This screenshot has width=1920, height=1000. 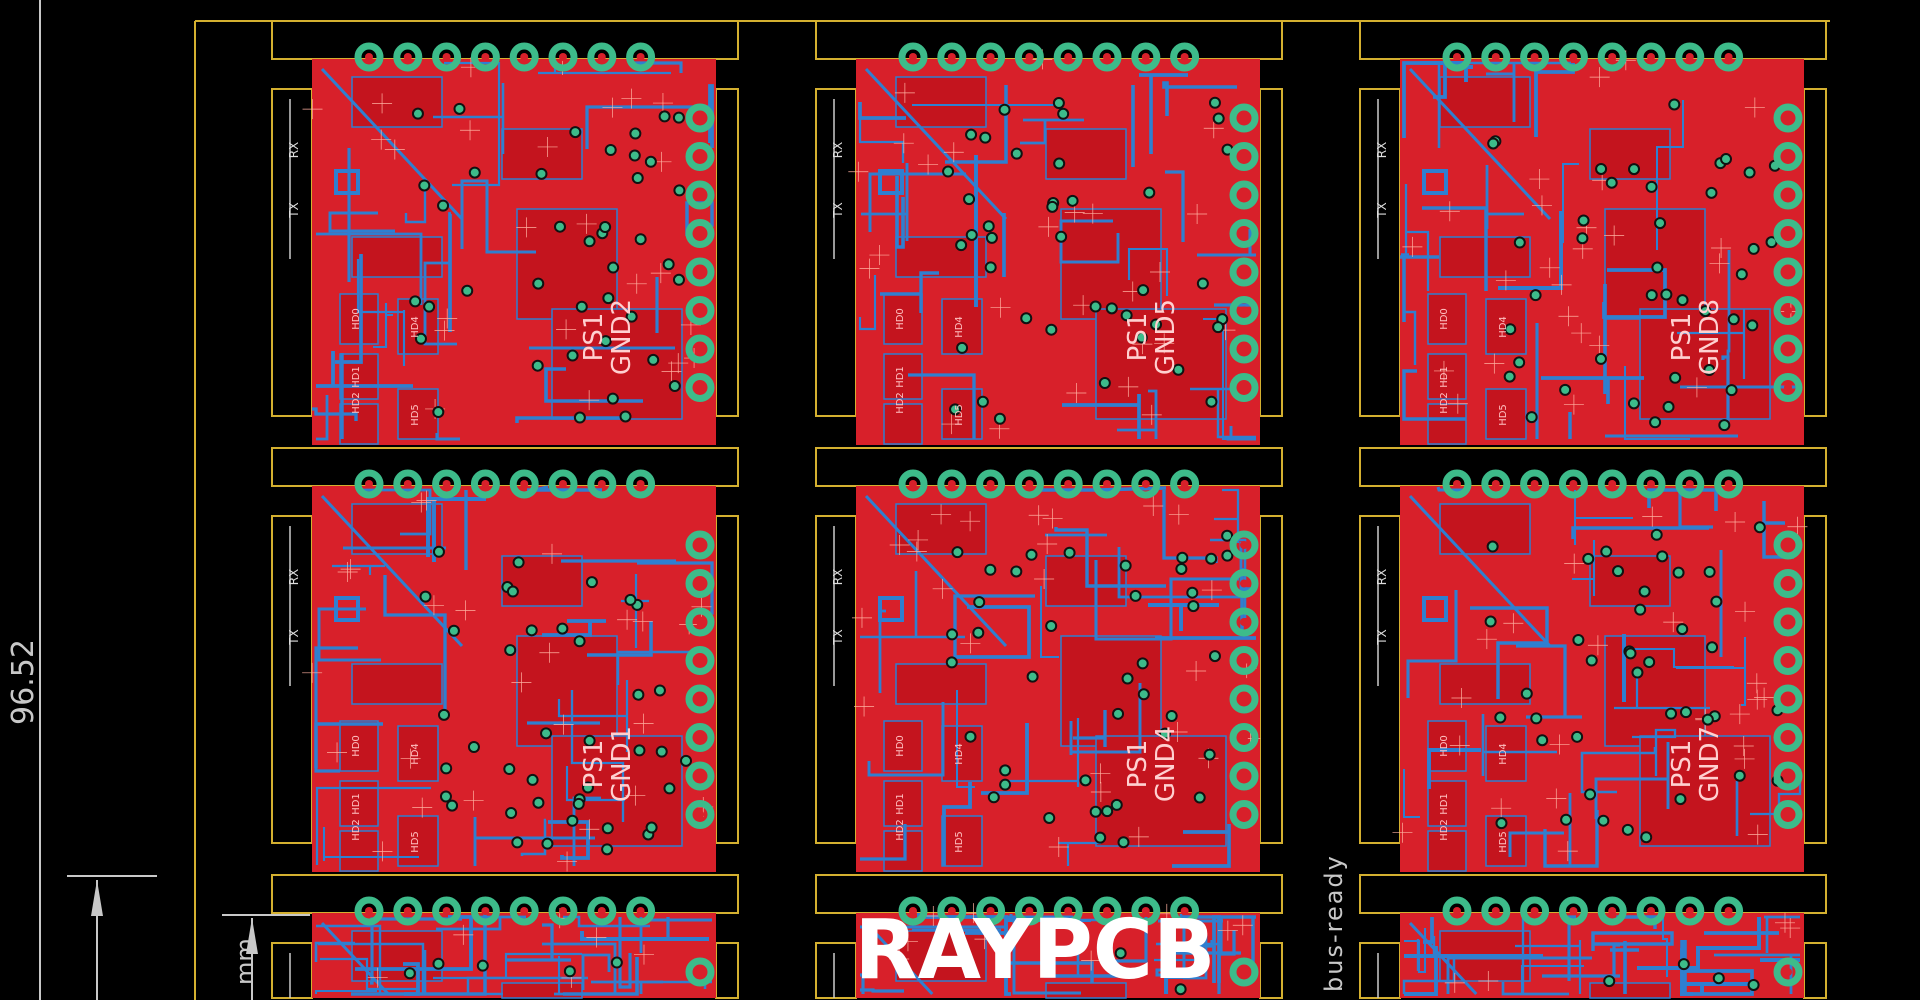 What do you see at coordinates (1334, 923) in the screenshot?
I see `side-text: bus-ready` at bounding box center [1334, 923].